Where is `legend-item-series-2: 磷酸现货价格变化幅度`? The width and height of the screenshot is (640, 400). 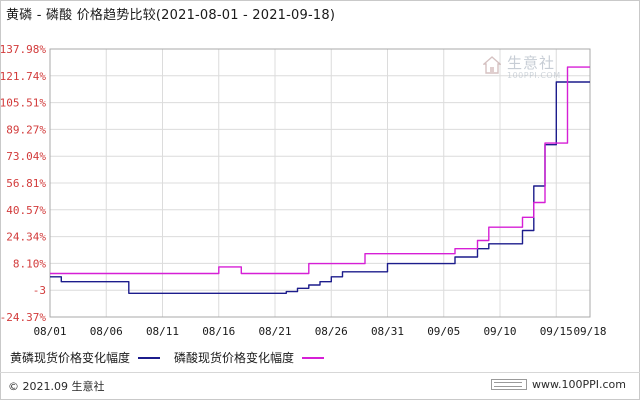
legend-item-series-2: 磷酸现货价格变化幅度 is located at coordinates (249, 357).